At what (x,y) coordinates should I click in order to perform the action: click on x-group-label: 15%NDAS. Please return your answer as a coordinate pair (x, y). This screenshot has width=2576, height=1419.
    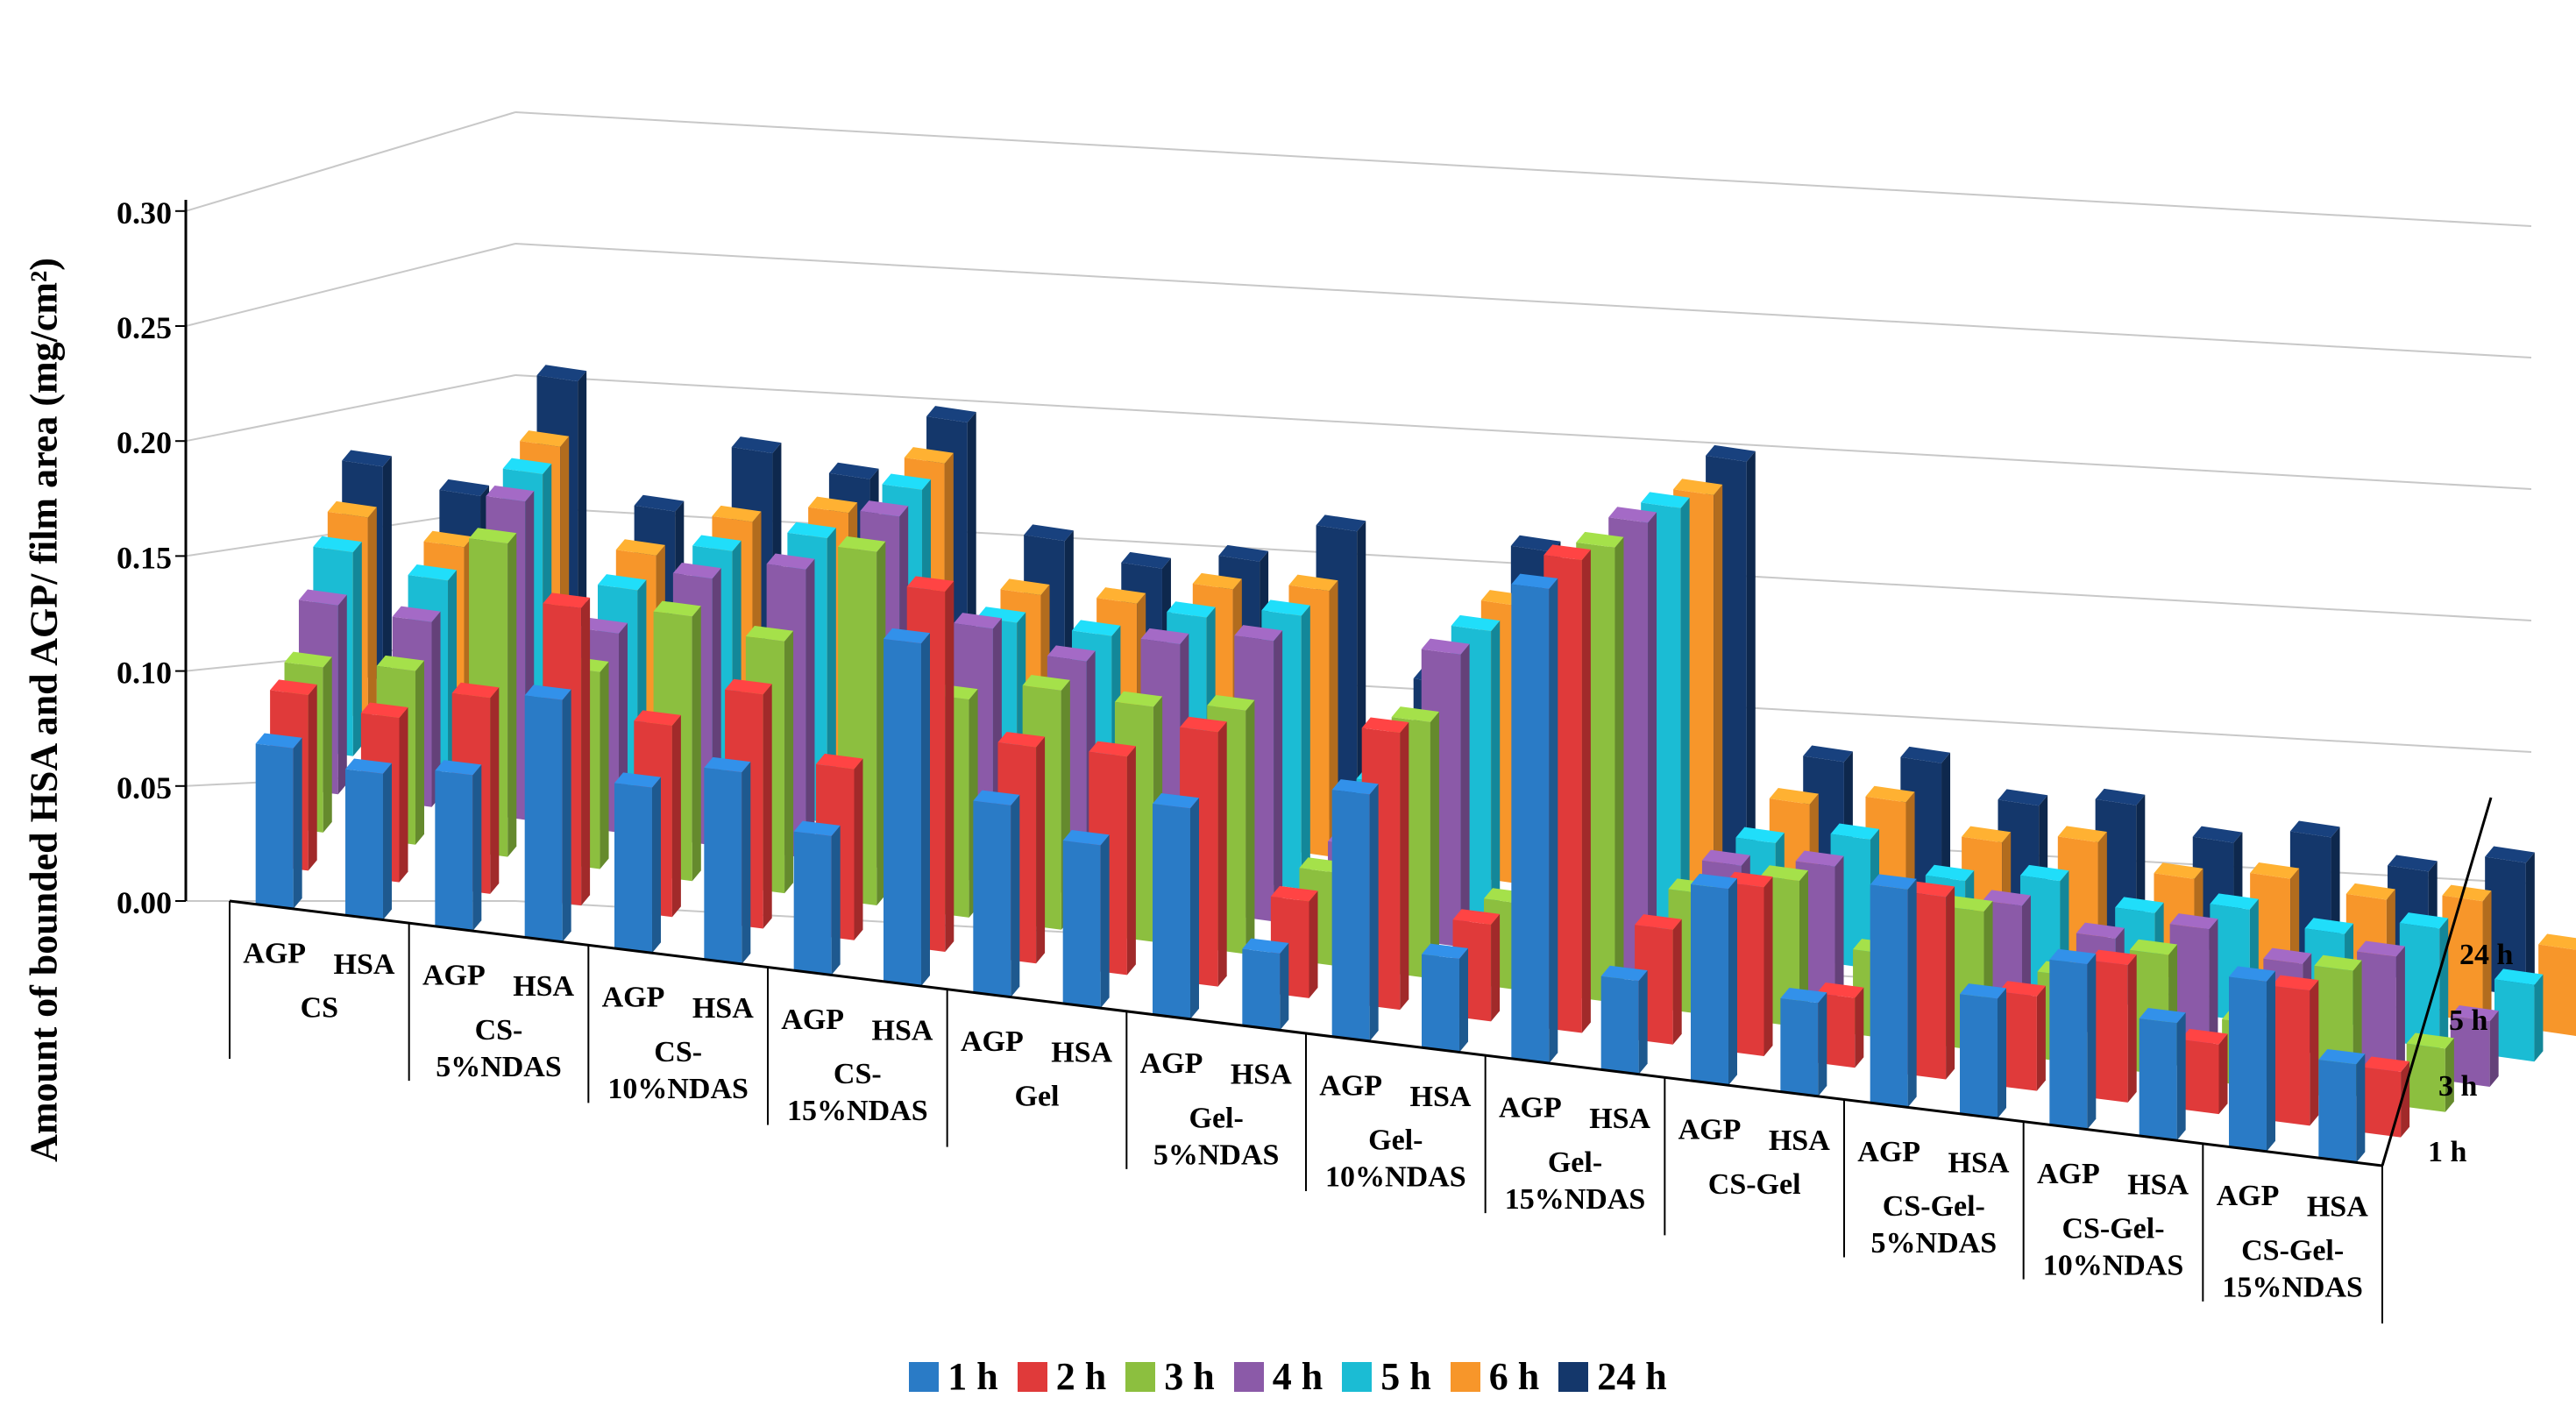
    Looking at the image, I should click on (857, 1111).